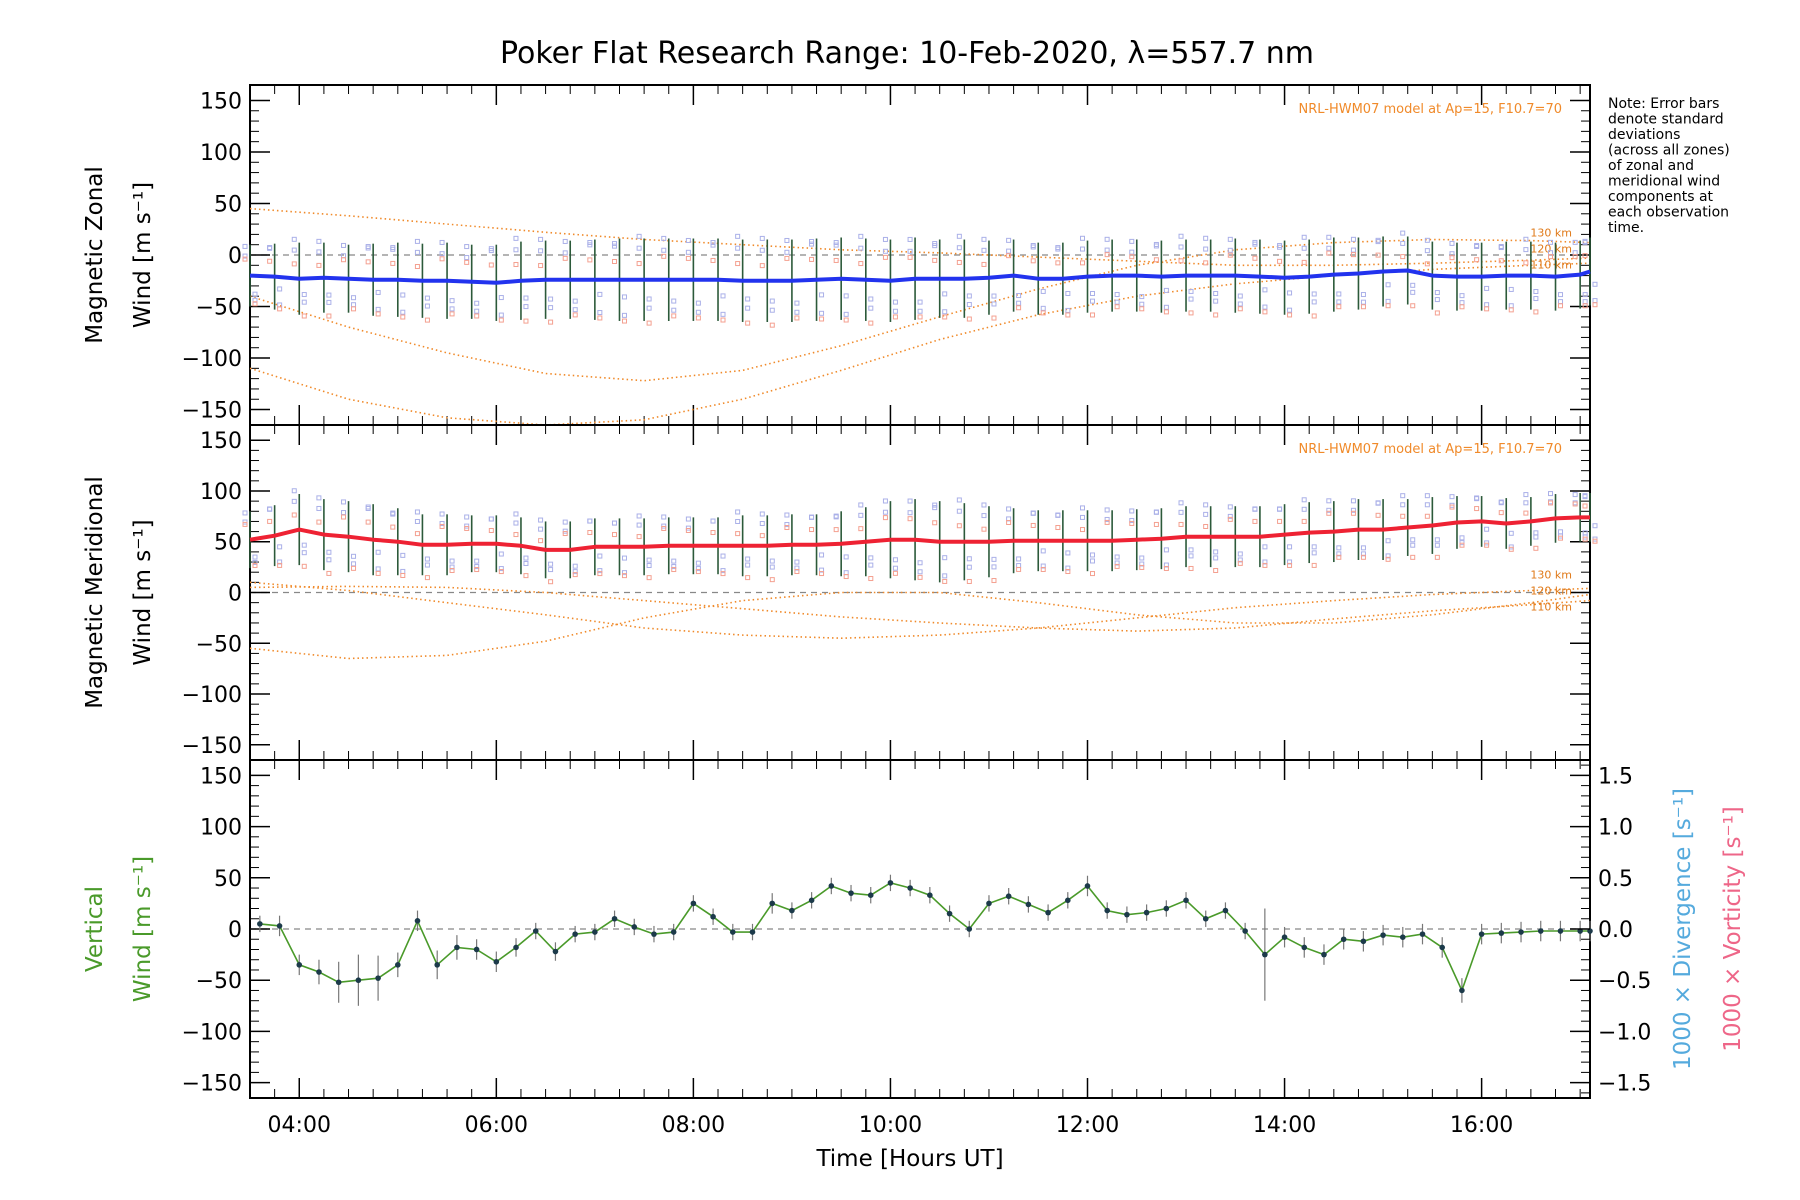 This screenshot has height=1200, width=1800. What do you see at coordinates (212, 1084) in the screenshot?
I see `y-tick-label: −150` at bounding box center [212, 1084].